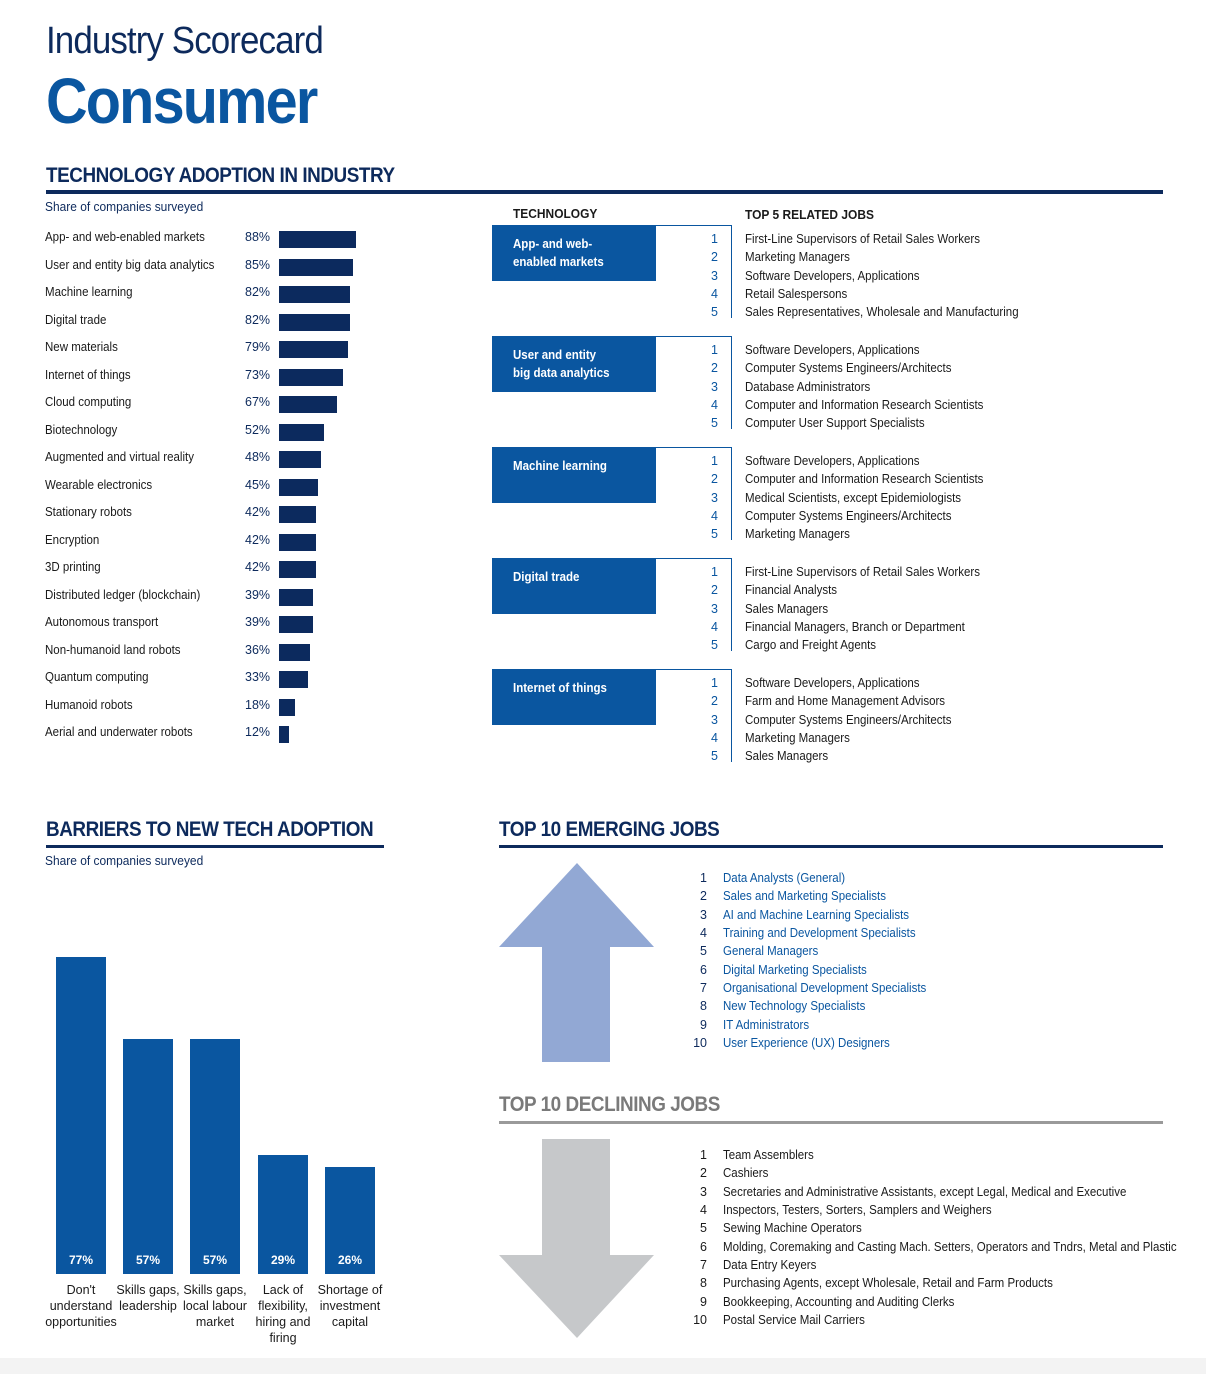 The image size is (1206, 1374). Describe the element at coordinates (124, 860) in the screenshot. I see `barriers-subtitle: Share of companies surveyed` at that location.